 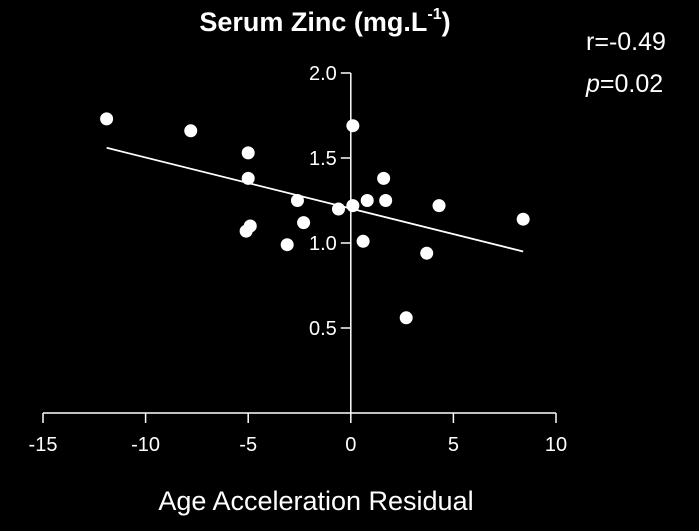 What do you see at coordinates (298, 434) in the screenshot?
I see `x-axis: -15 -10 -5 0 5 10` at bounding box center [298, 434].